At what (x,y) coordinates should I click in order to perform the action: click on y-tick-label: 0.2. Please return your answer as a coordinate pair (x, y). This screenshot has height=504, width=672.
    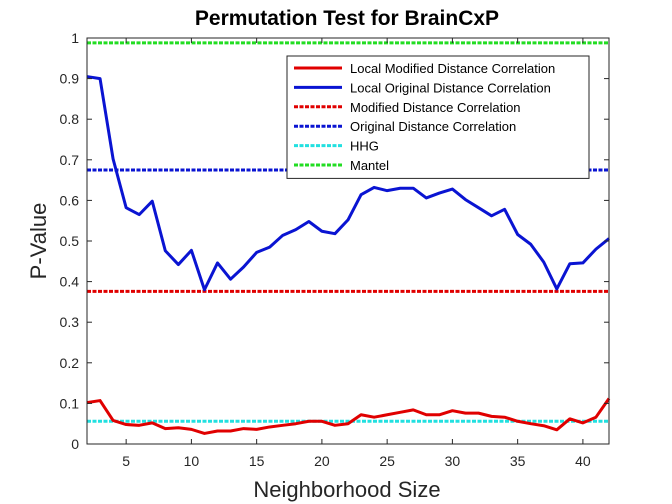
    Looking at the image, I should click on (70, 363).